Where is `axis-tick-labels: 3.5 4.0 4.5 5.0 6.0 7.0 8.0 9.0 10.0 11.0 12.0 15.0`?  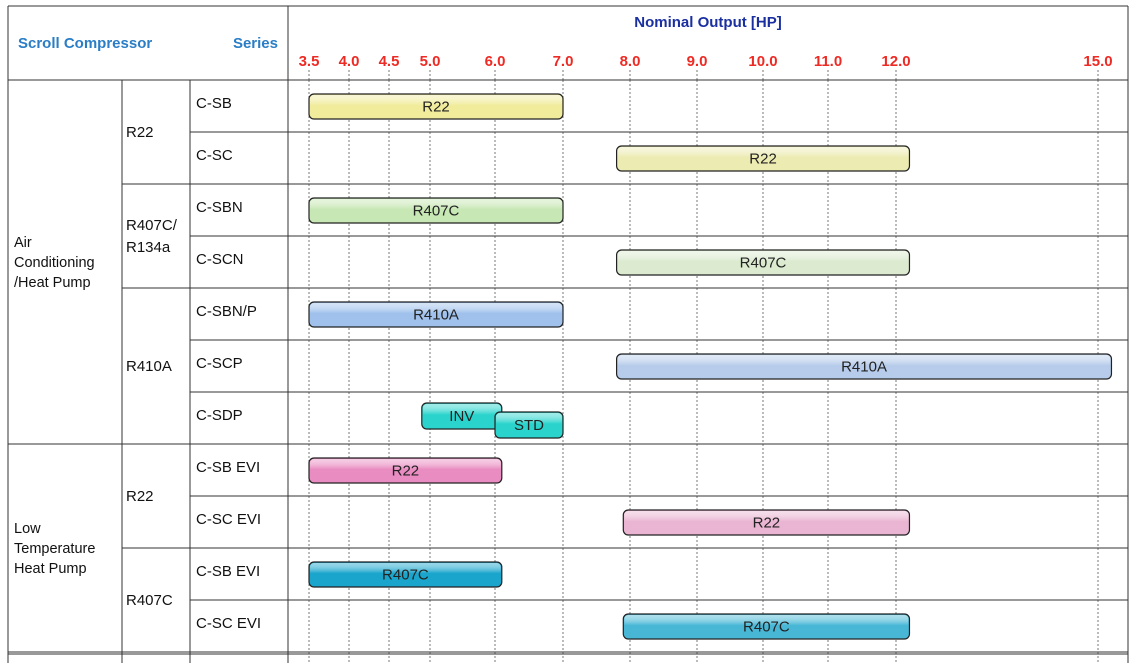 axis-tick-labels: 3.5 4.0 4.5 5.0 6.0 7.0 8.0 9.0 10.0 11.0 12.0 15.0 is located at coordinates (706, 61).